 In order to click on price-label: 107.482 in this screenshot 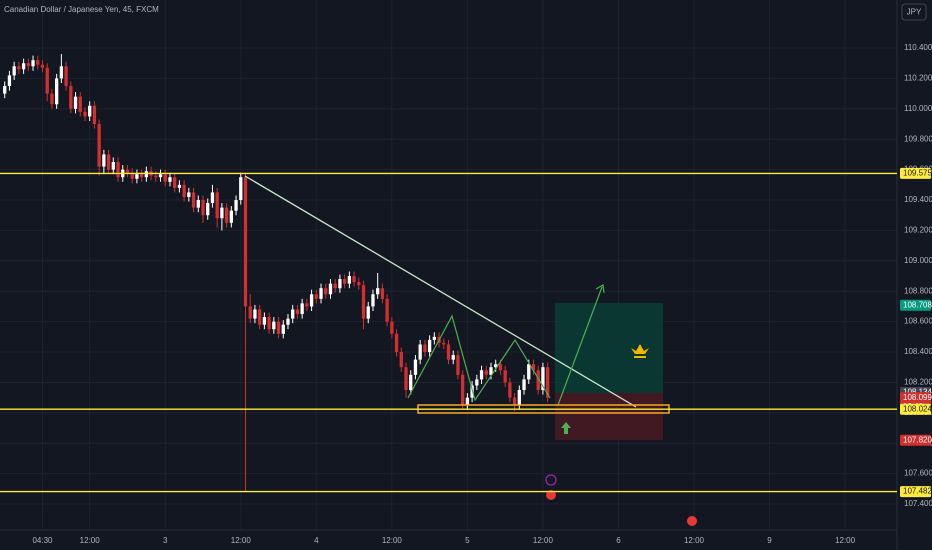, I will do `click(917, 491)`.